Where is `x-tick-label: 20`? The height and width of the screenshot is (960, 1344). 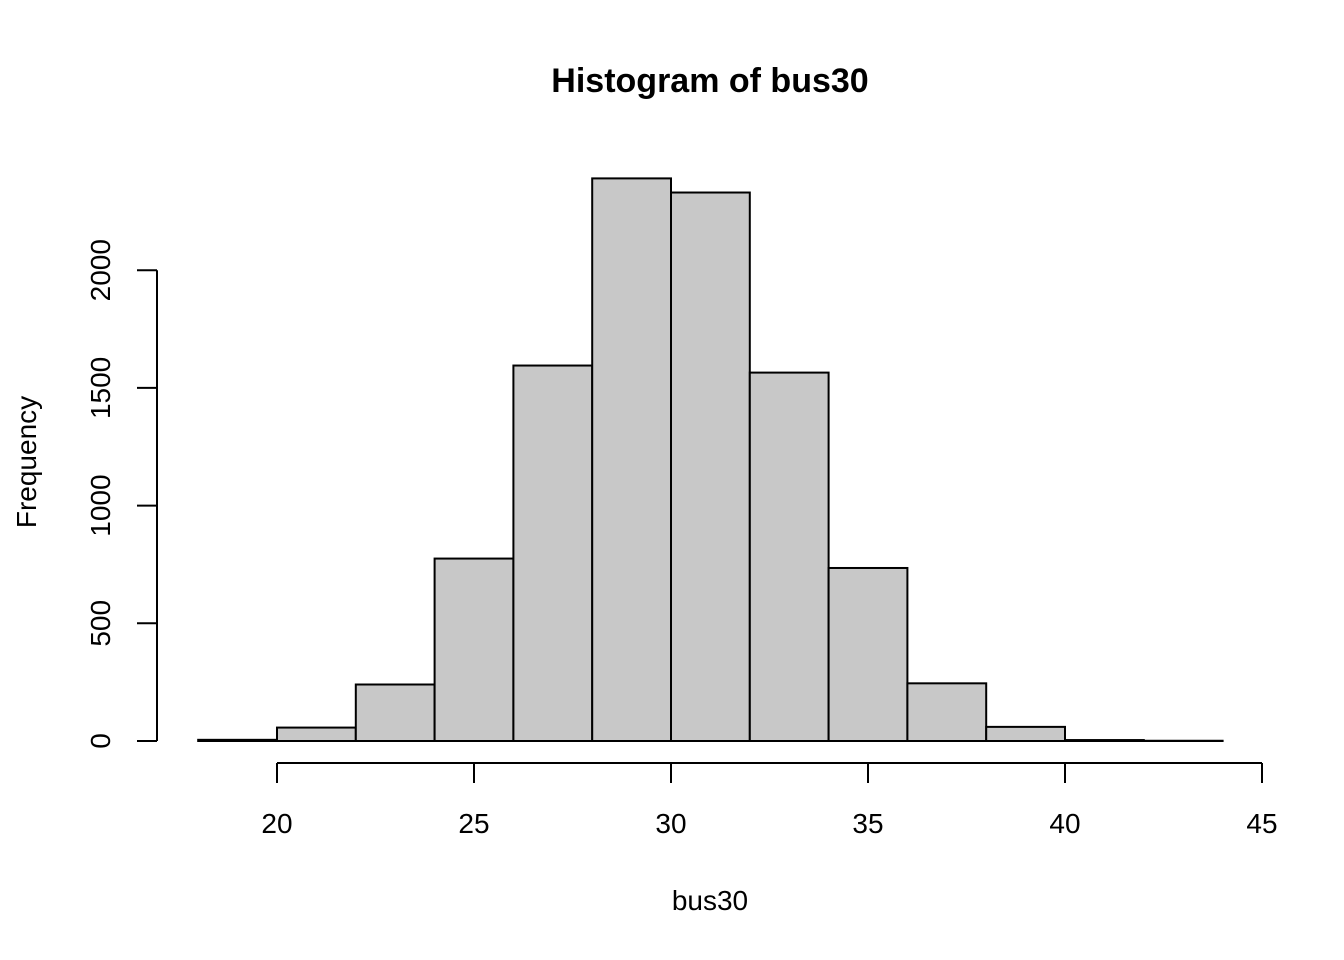
x-tick-label: 20 is located at coordinates (276, 823).